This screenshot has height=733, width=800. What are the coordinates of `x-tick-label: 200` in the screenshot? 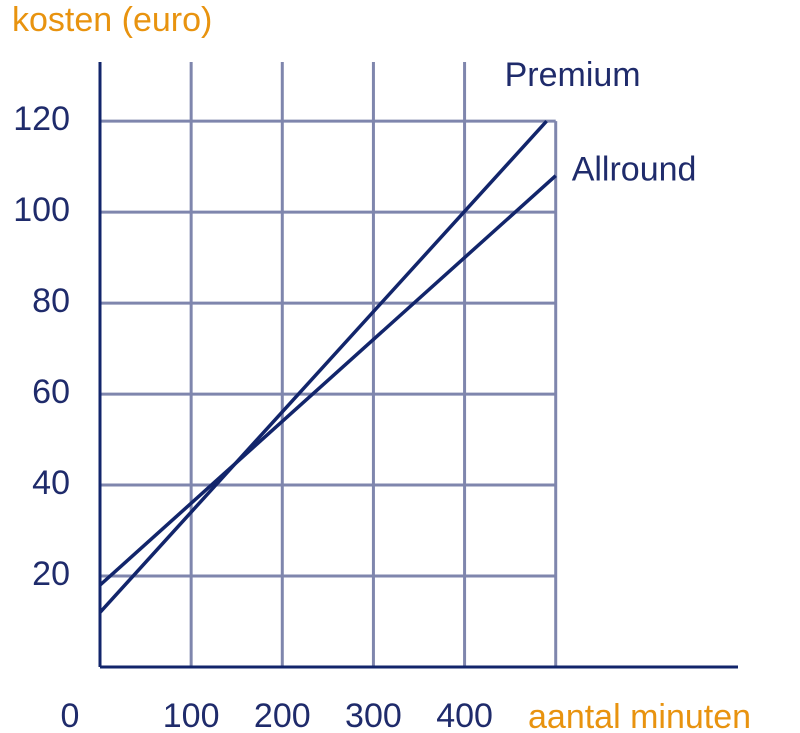 It's located at (282, 715).